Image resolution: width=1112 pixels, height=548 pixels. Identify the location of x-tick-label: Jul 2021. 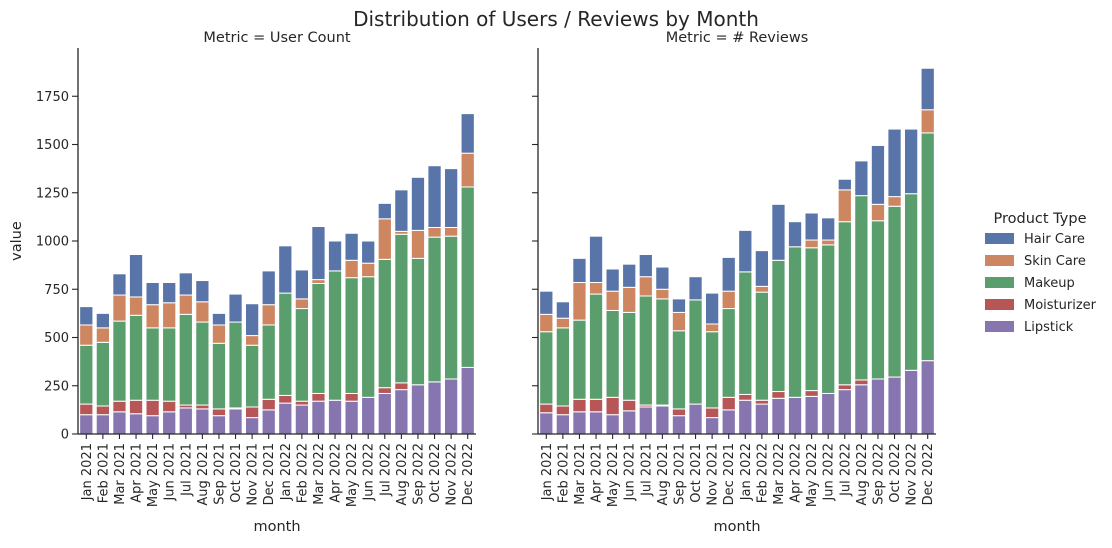
(186, 470).